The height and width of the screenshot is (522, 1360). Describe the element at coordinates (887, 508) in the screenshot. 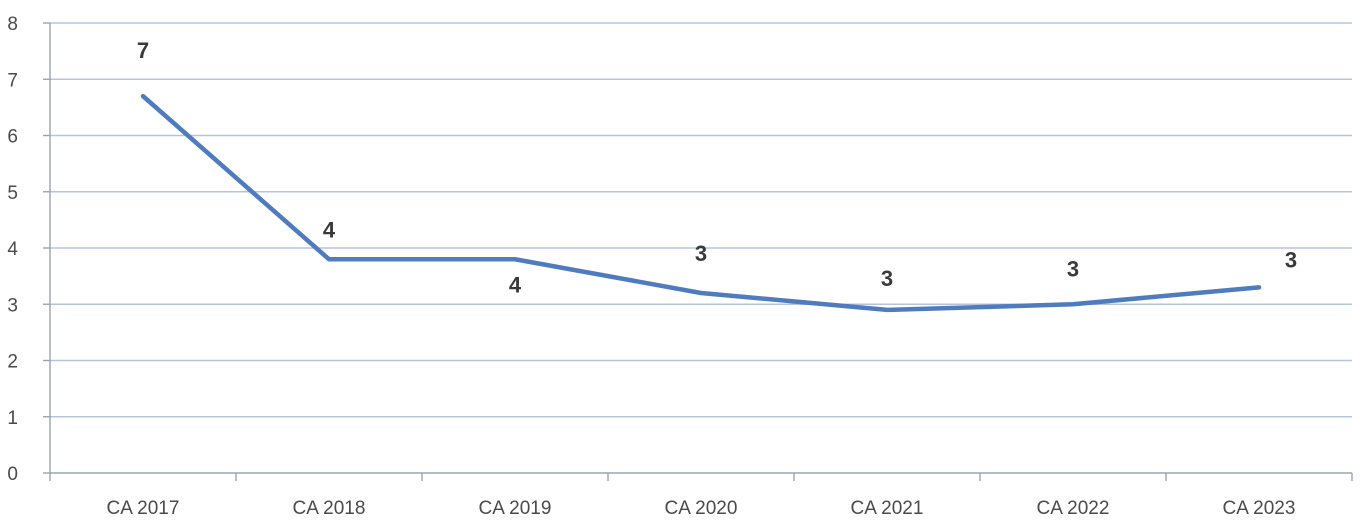

I see `x-tick-label: CA 2021` at that location.